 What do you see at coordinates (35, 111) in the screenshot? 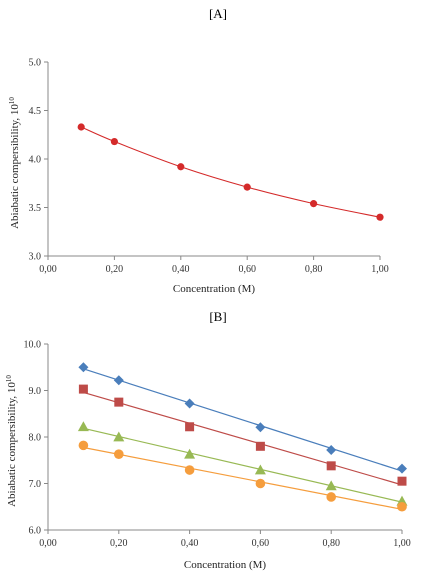
I see `y-tick-label: 4.5` at bounding box center [35, 111].